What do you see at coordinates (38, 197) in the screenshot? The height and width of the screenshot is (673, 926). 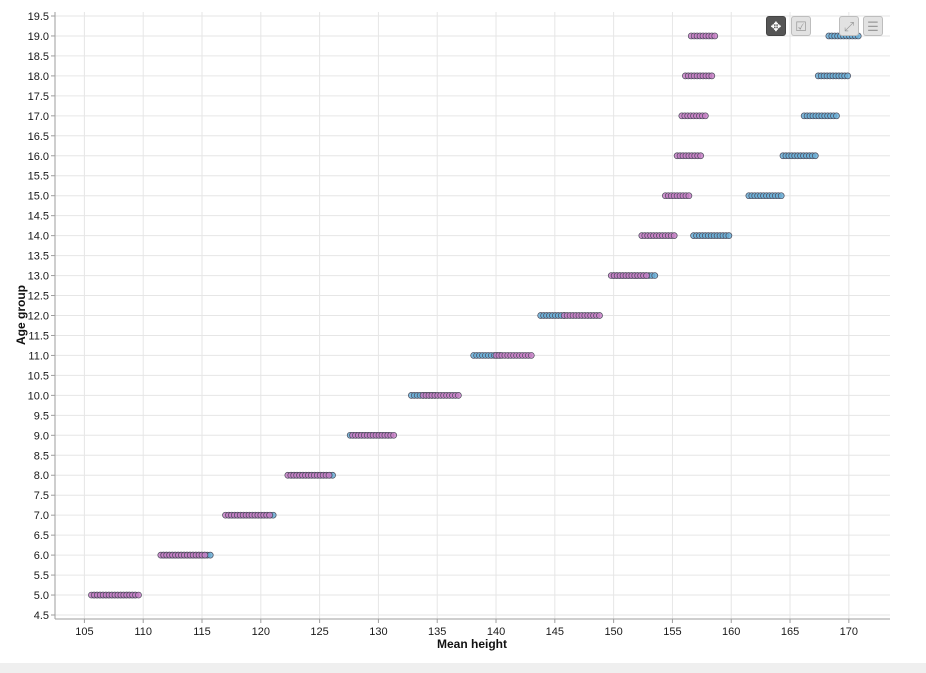 I see `y-tick-label: 15.0` at bounding box center [38, 197].